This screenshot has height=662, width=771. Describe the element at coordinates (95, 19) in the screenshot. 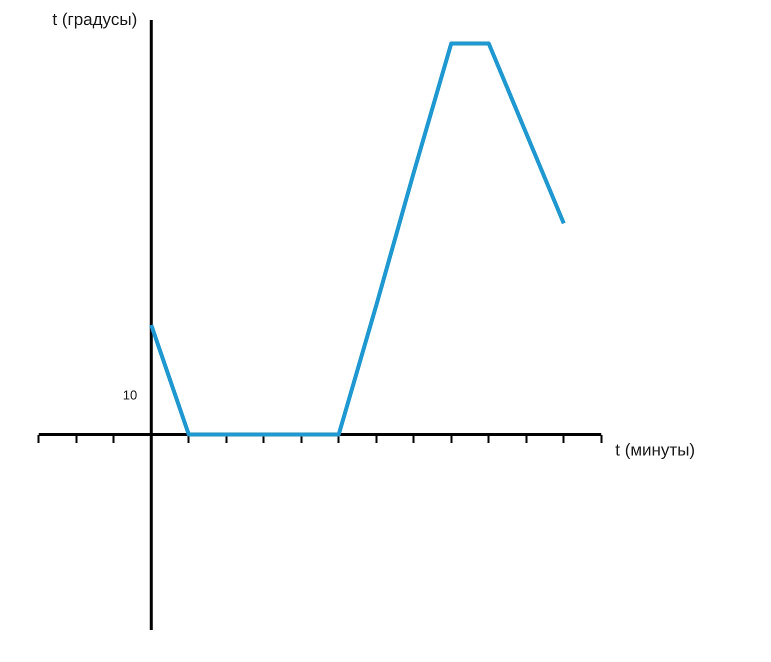

I see `y-axis-title: t (градусы)` at that location.